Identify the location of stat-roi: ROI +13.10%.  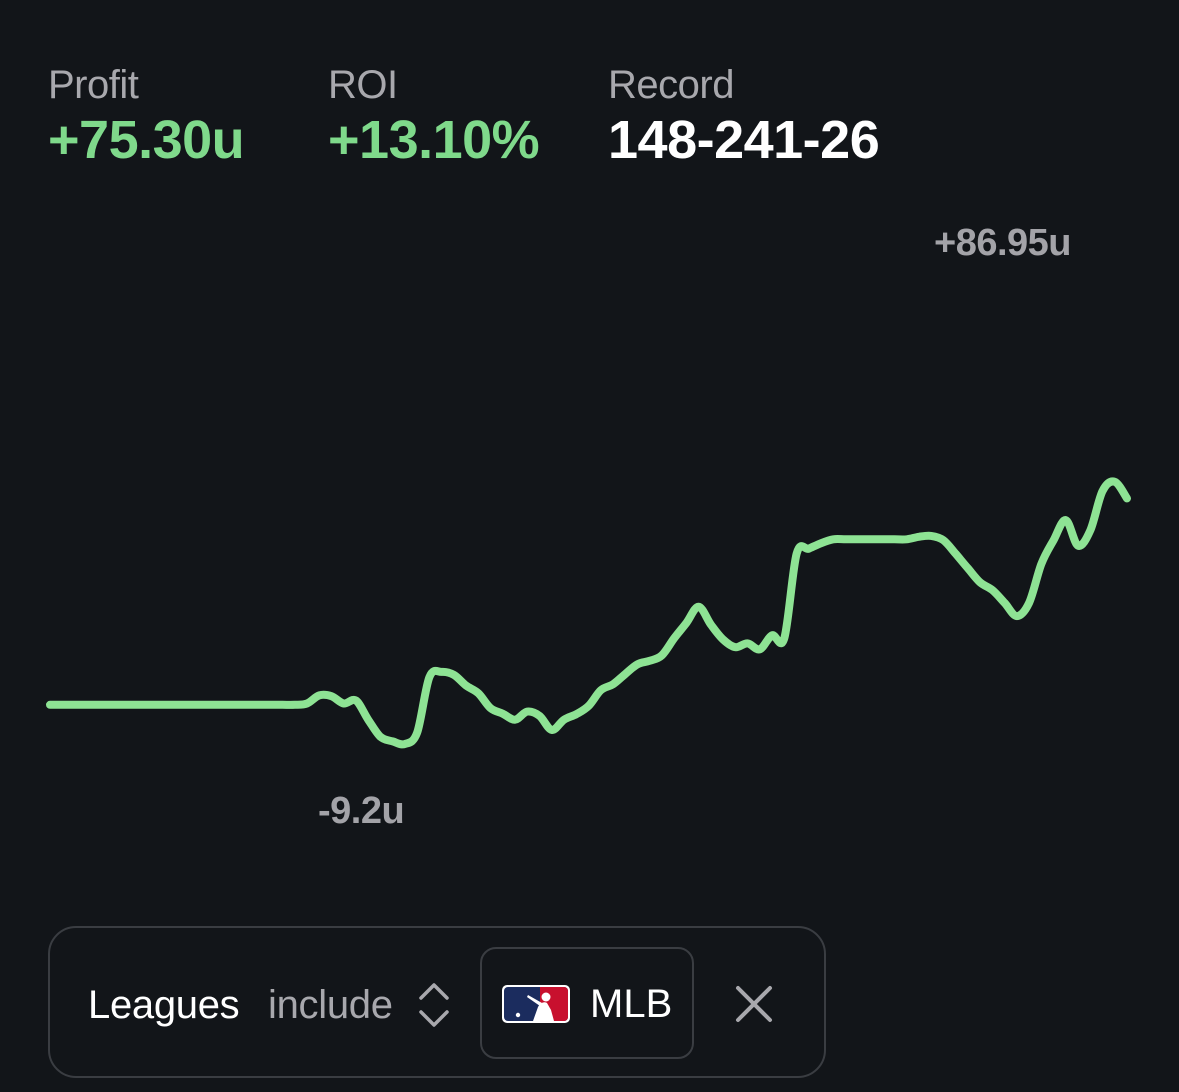
(434, 116).